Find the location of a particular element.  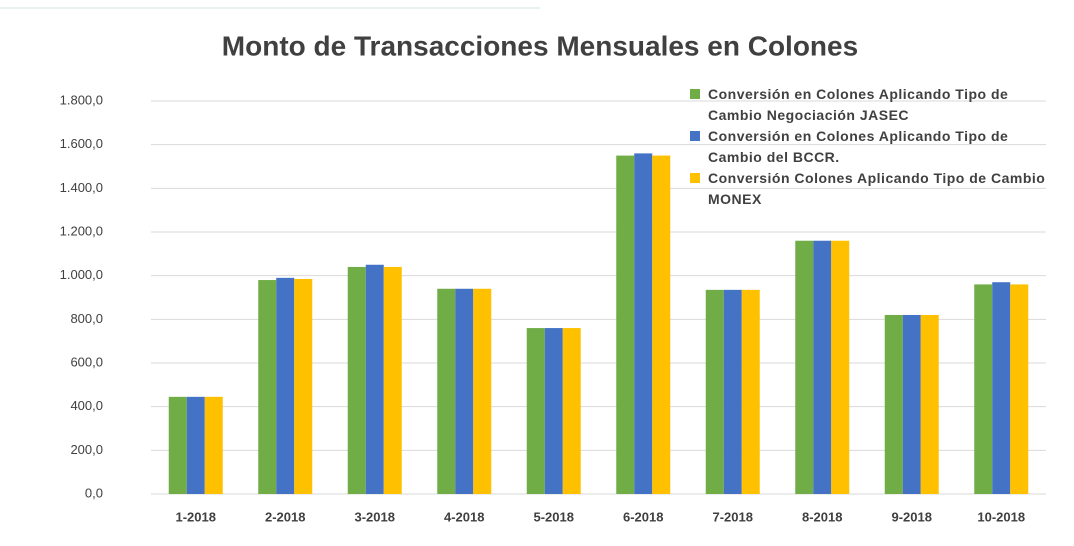

x-tick-label: 9-2018 is located at coordinates (912, 516).